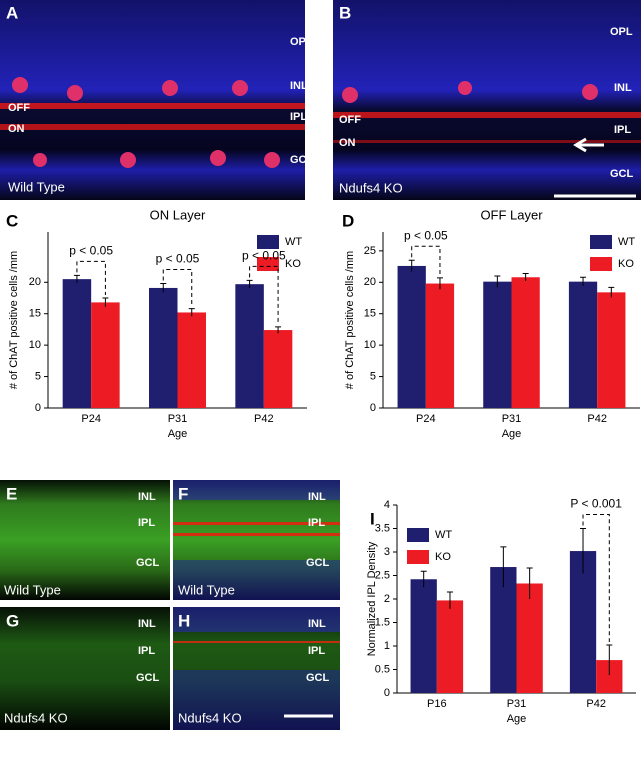 This screenshot has width=641, height=763. What do you see at coordinates (11, 493) in the screenshot?
I see `panel-label: E` at bounding box center [11, 493].